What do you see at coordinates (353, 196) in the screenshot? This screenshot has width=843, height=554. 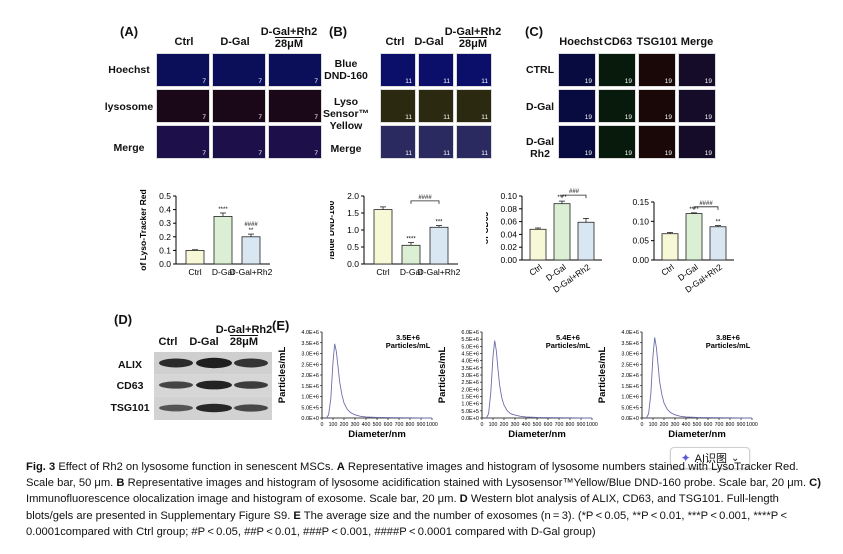 I see `y-tick-label: 2.0` at bounding box center [353, 196].